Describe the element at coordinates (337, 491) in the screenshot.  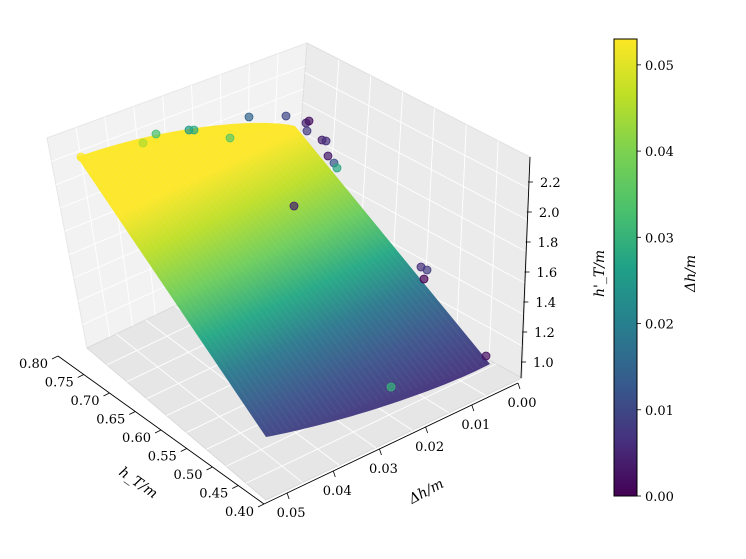
I see `y-tick-label: 0.04` at that location.